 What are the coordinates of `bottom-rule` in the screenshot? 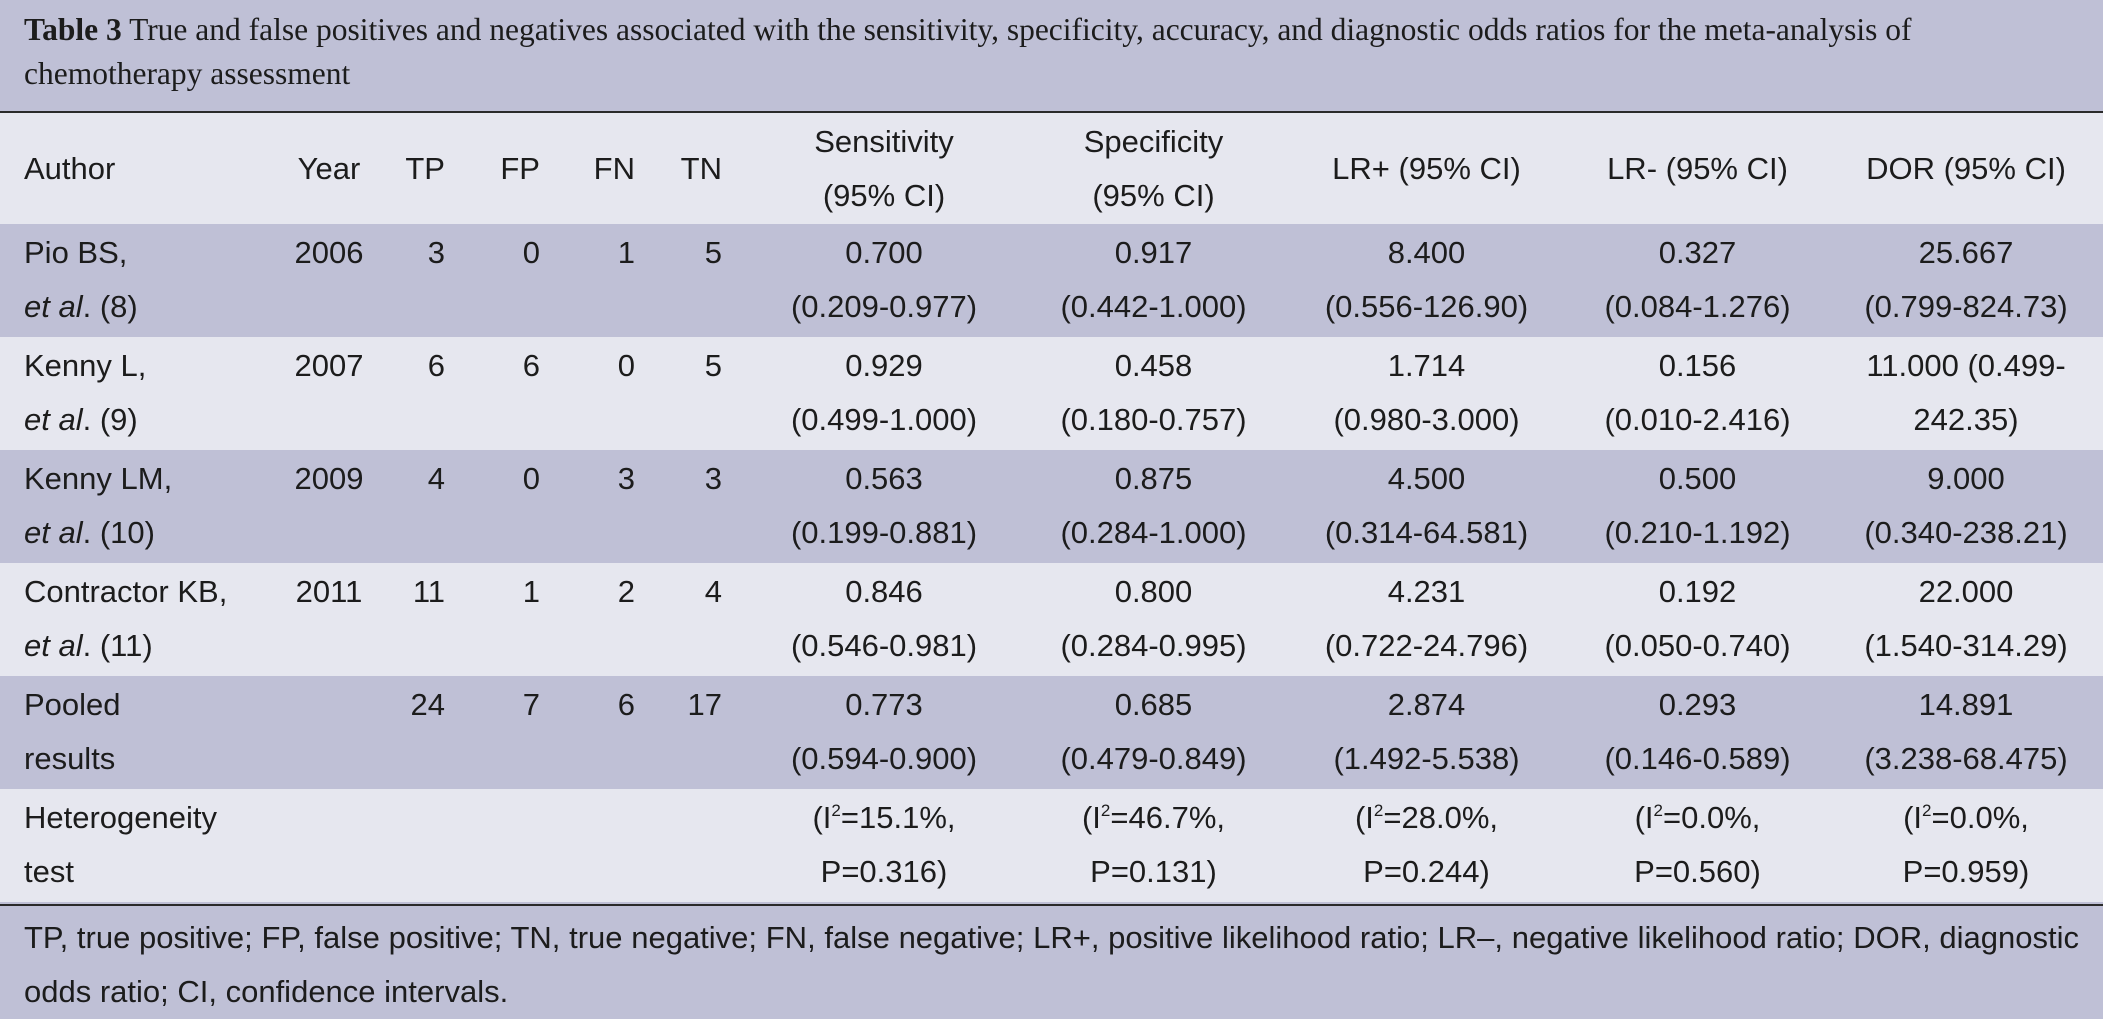 It's located at (1051, 905).